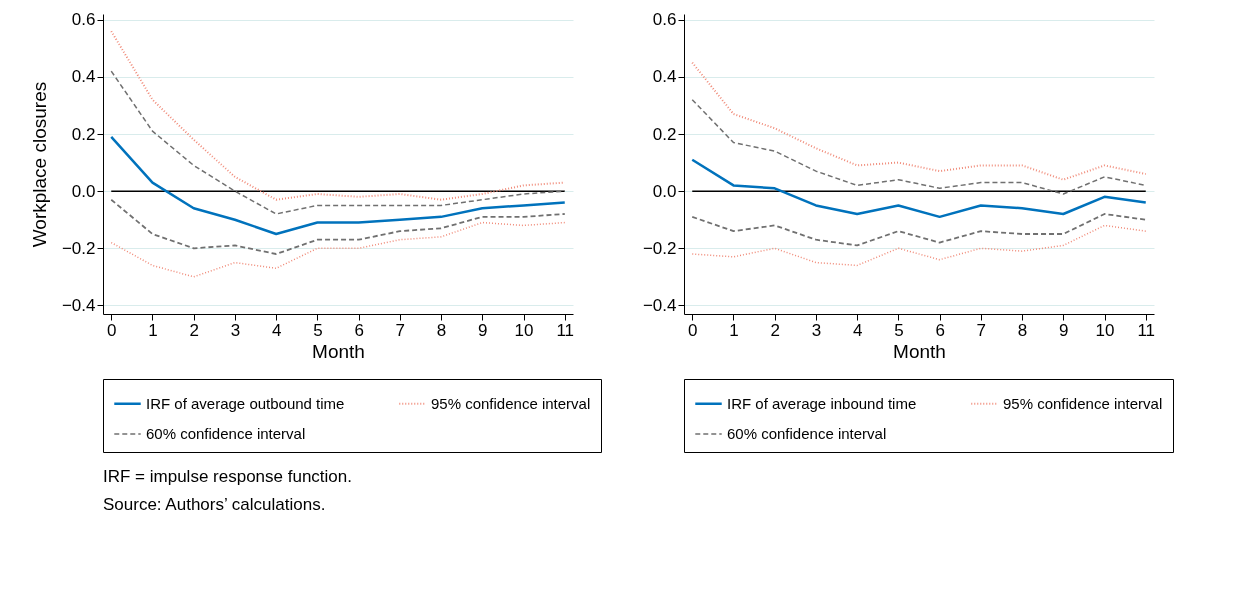 This screenshot has width=1249, height=607. Describe the element at coordinates (39, 164) in the screenshot. I see `y-axis-title: Workplace closures` at that location.